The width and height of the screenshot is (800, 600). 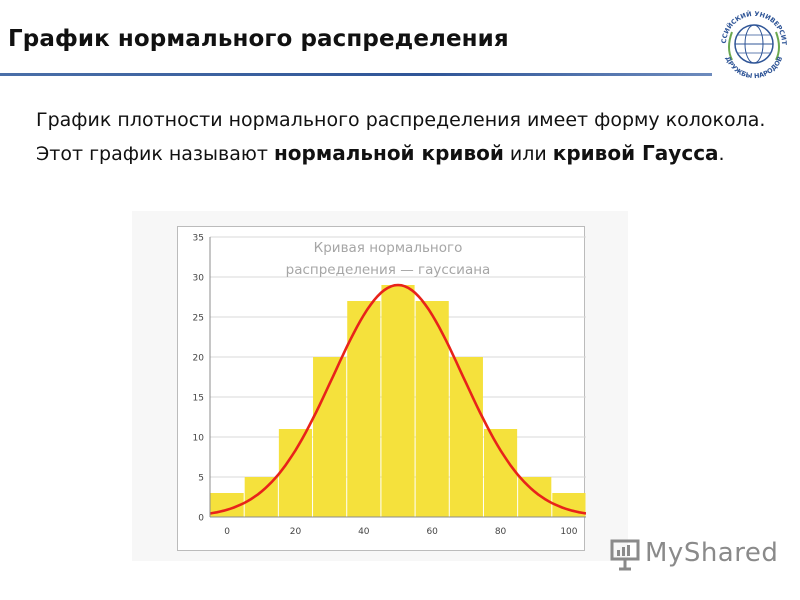 I want to click on watermark, so click(x=626, y=554).